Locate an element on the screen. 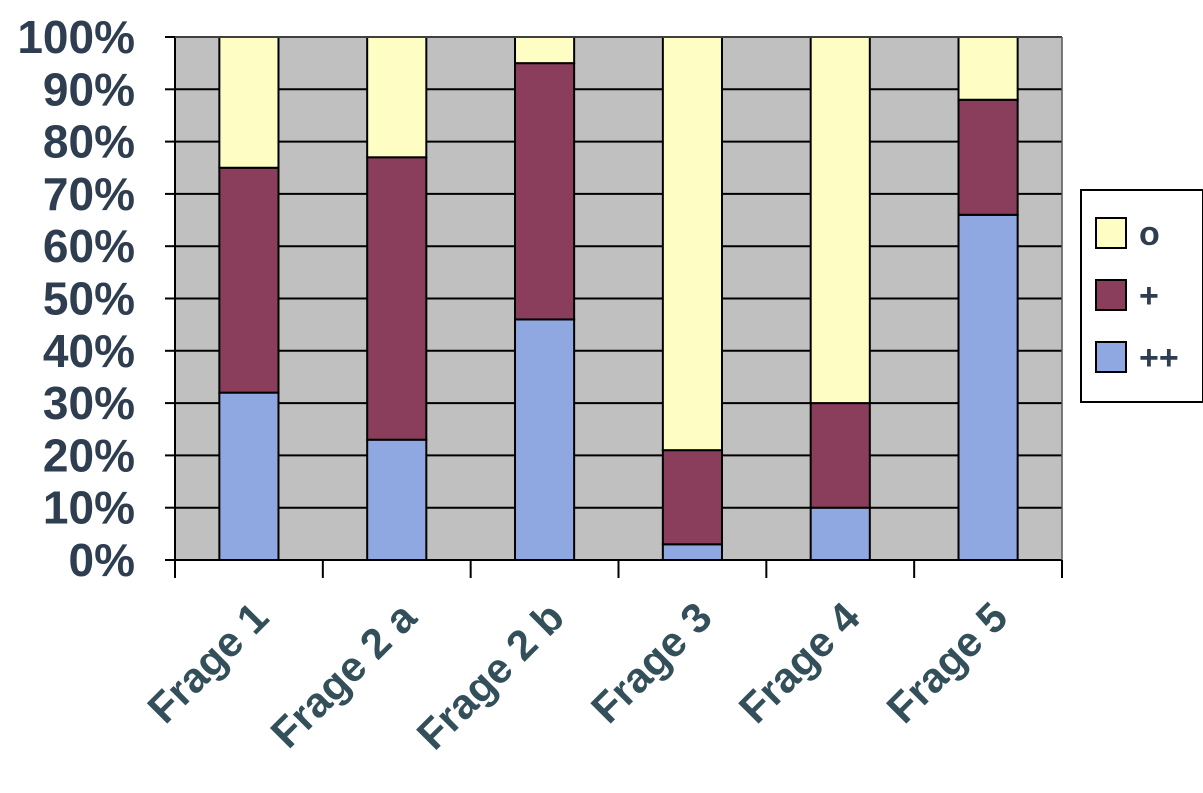 This screenshot has height=793, width=1203. legend-label: o is located at coordinates (1149, 234).